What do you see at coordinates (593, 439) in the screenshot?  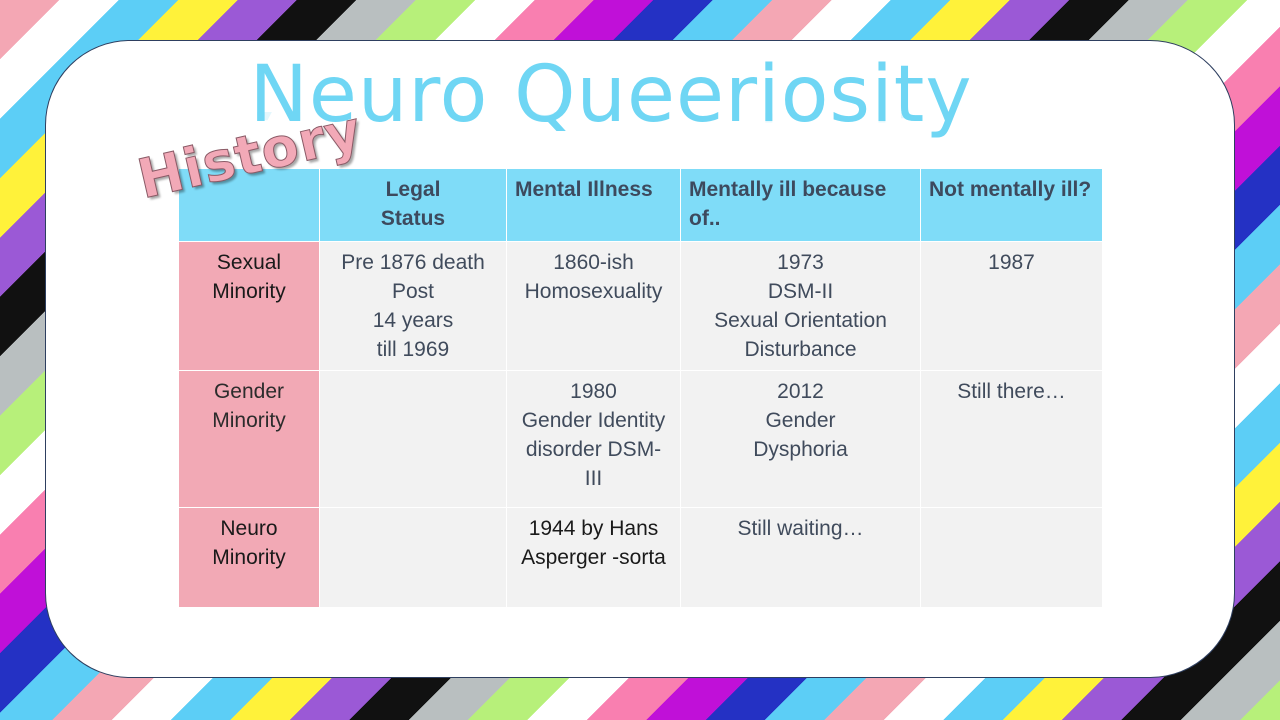 I see `cell-mental-illness: 1980 Gender Identity disorder DSM- III` at bounding box center [593, 439].